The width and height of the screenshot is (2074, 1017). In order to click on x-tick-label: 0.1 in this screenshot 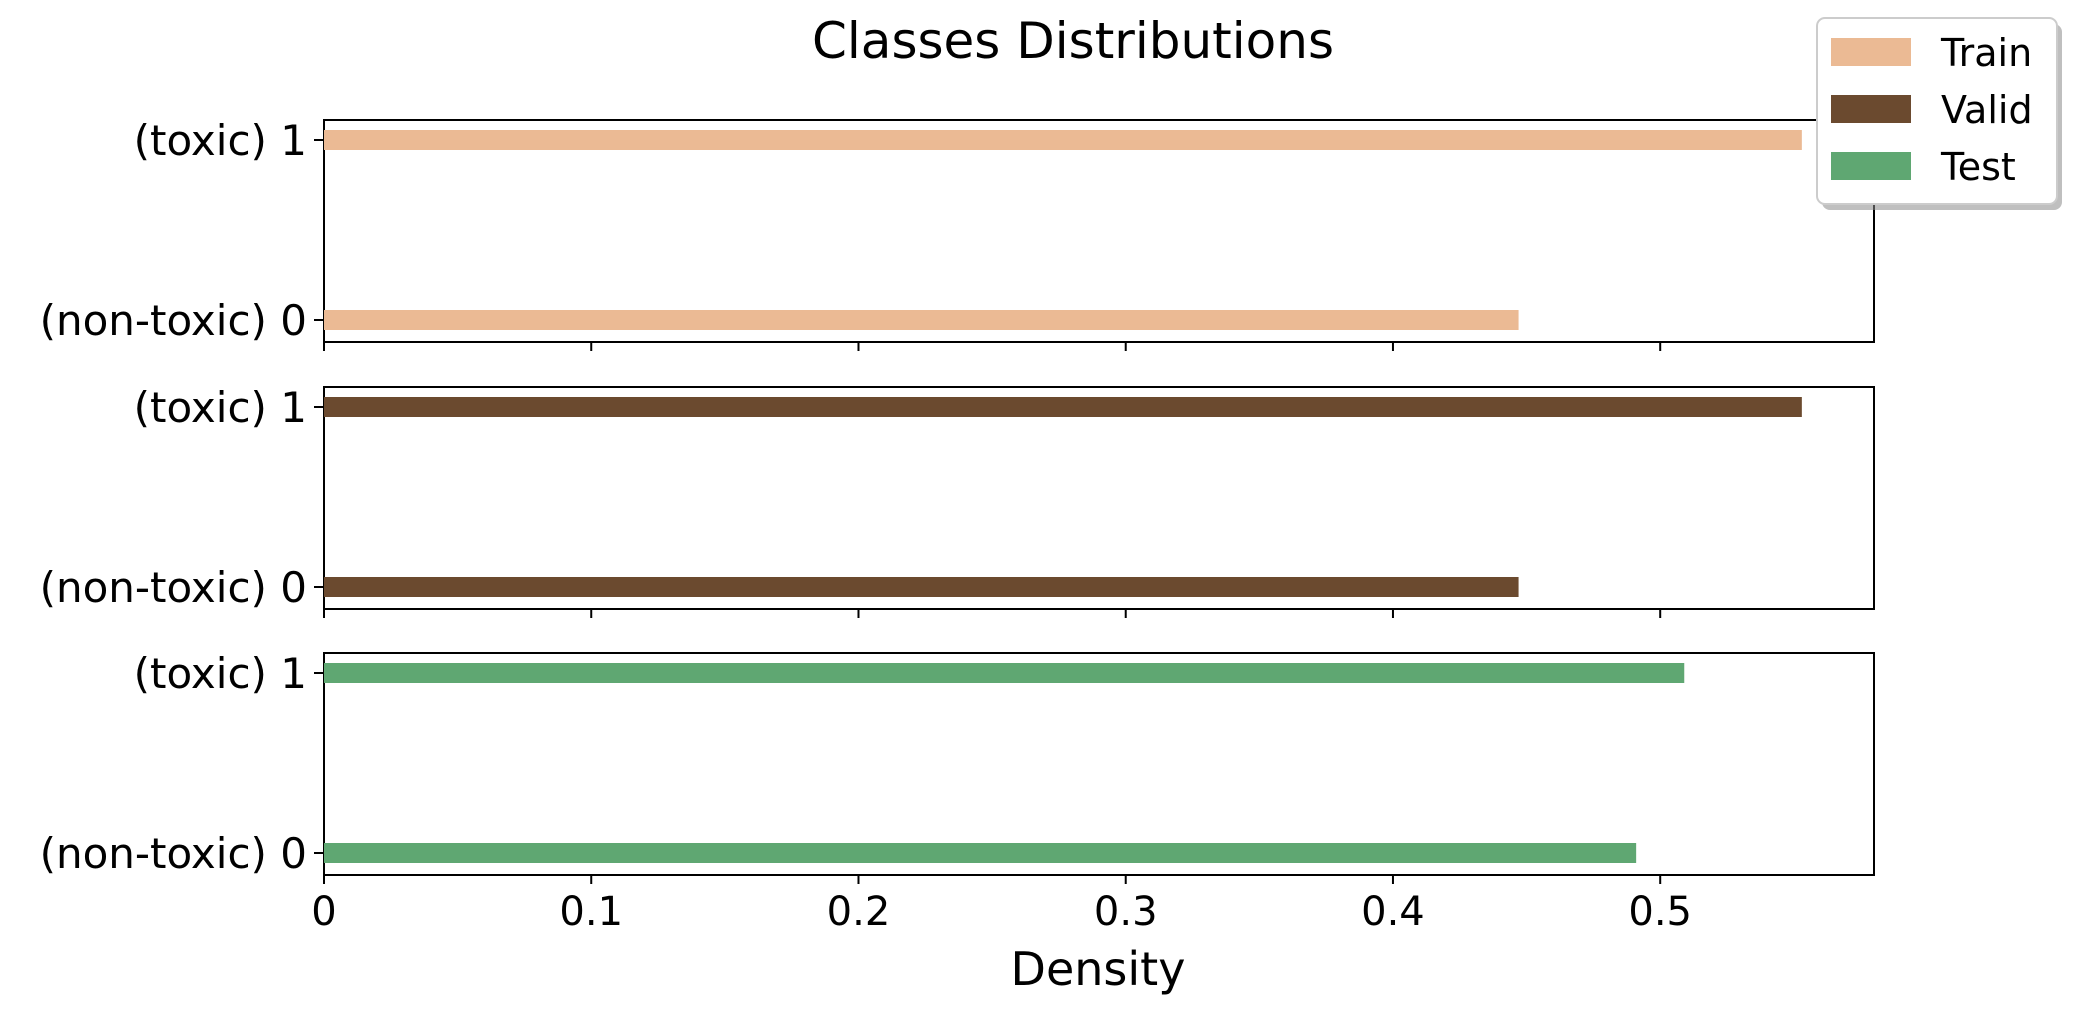, I will do `click(591, 912)`.